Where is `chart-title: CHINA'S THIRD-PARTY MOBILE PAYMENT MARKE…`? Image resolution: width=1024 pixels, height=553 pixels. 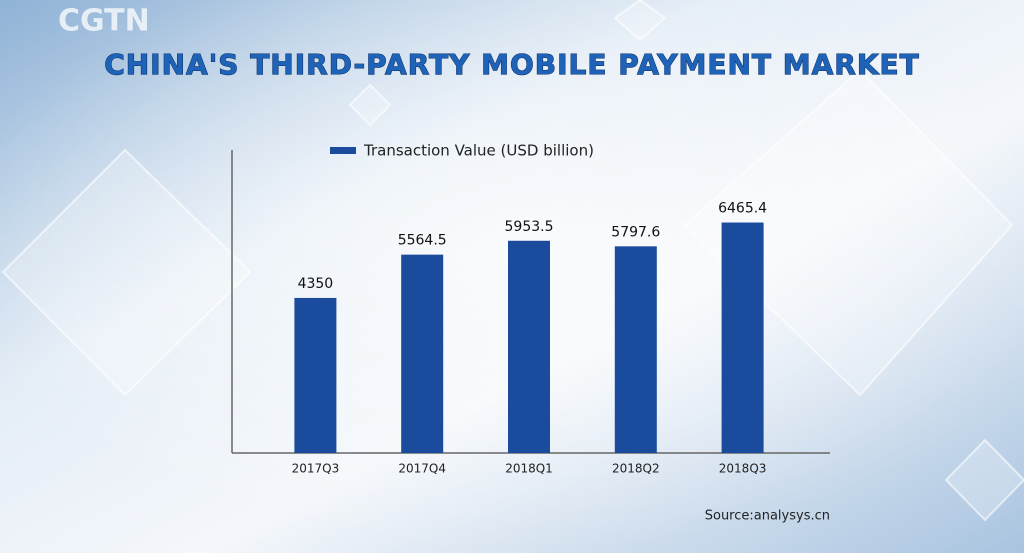
chart-title: CHINA'S THIRD-PARTY MOBILE PAYMENT MARKE… is located at coordinates (512, 64).